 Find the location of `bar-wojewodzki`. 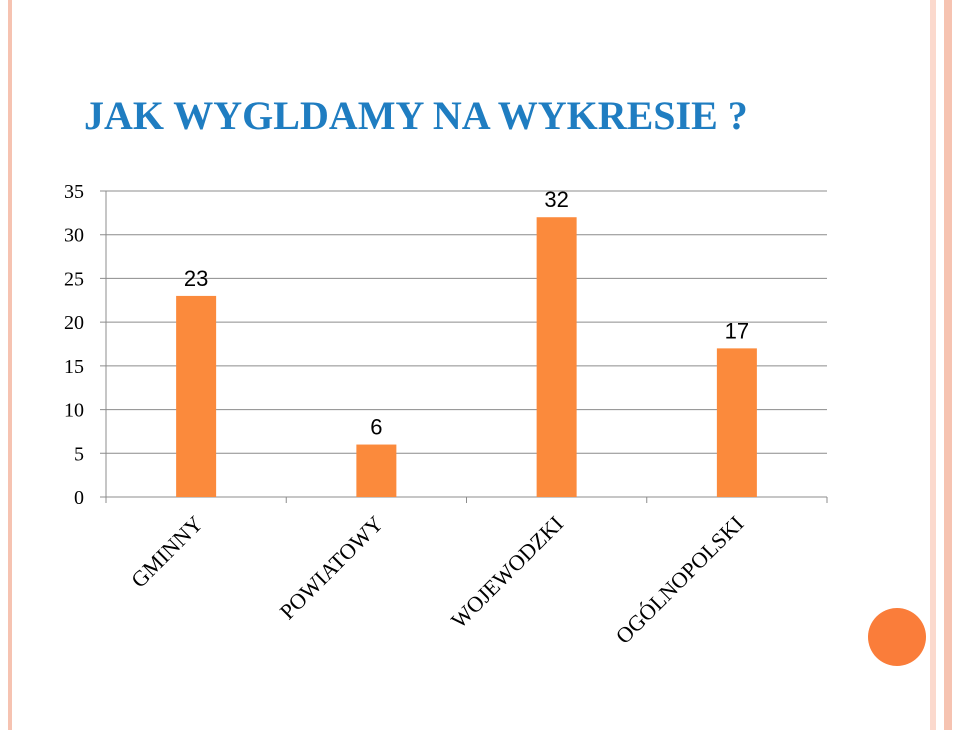

bar-wojewodzki is located at coordinates (556, 357).